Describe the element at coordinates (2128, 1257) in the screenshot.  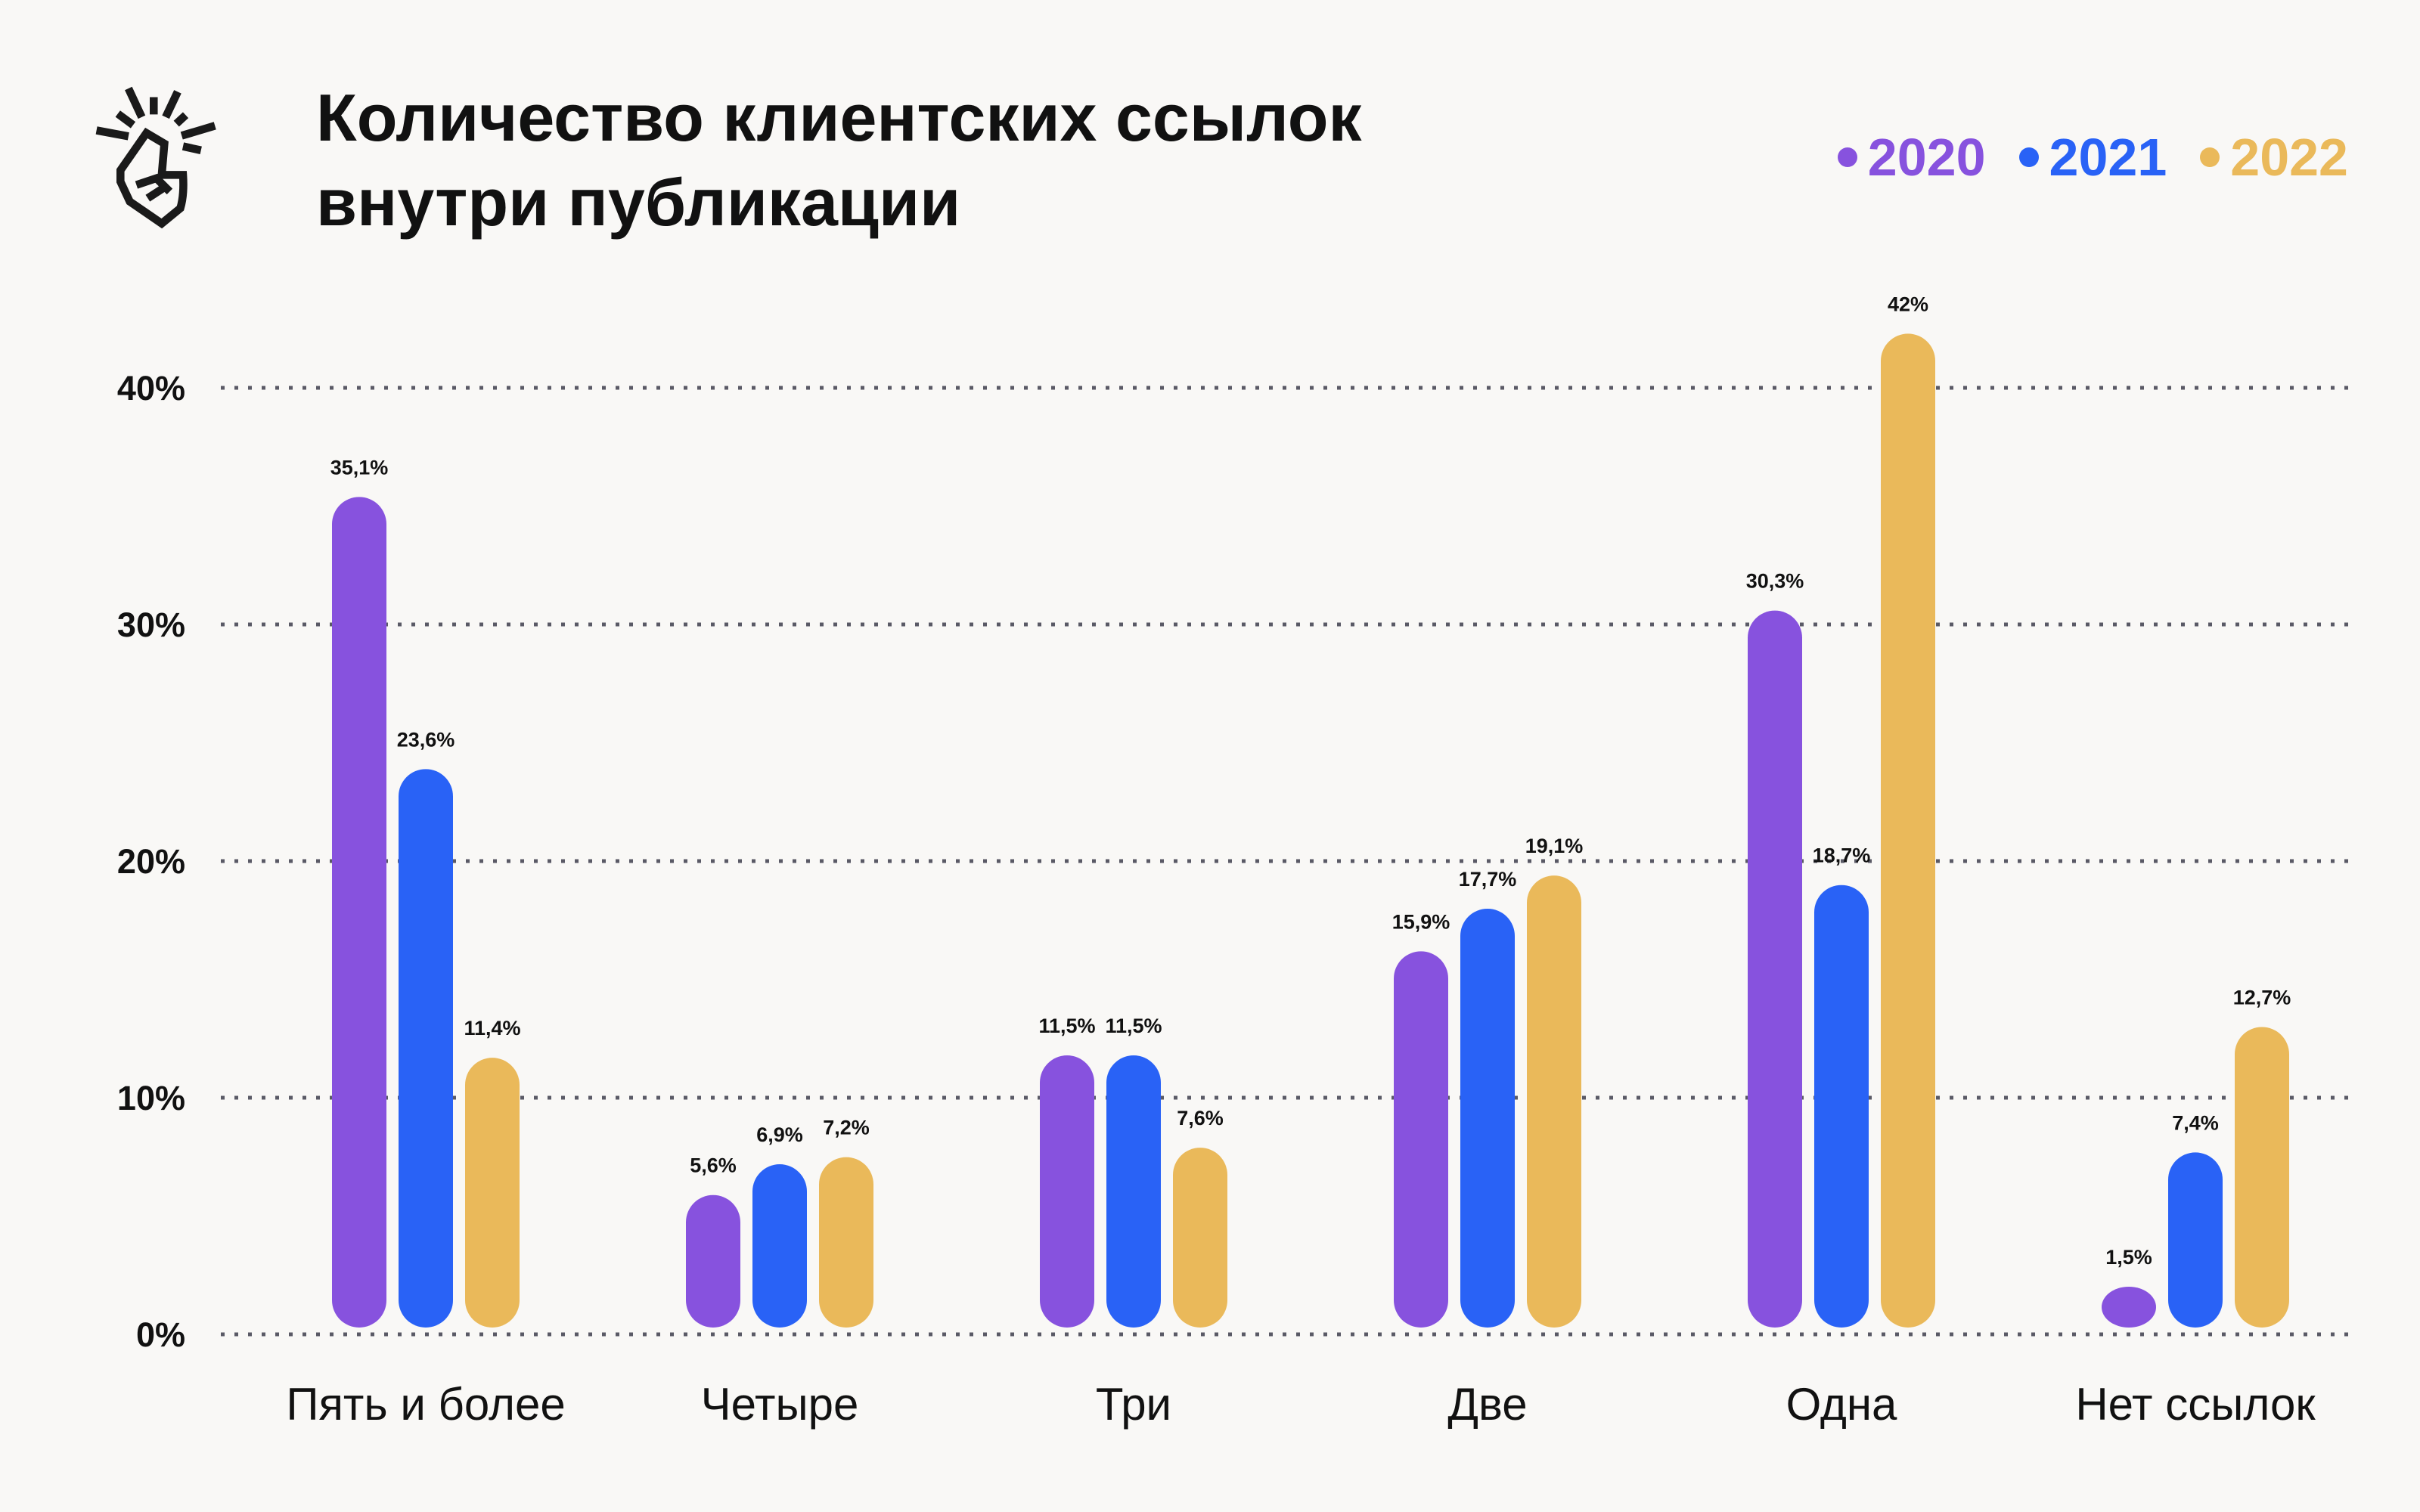
I see `value-label: 1,5%` at that location.